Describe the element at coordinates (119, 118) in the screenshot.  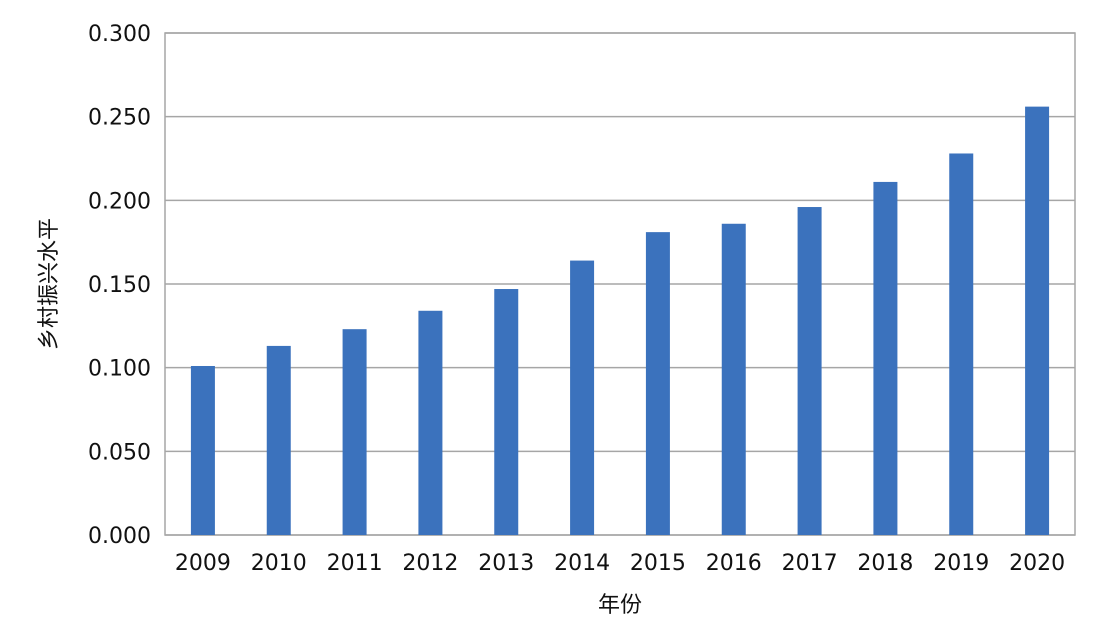
I see `y-tick-label: 0.250` at that location.